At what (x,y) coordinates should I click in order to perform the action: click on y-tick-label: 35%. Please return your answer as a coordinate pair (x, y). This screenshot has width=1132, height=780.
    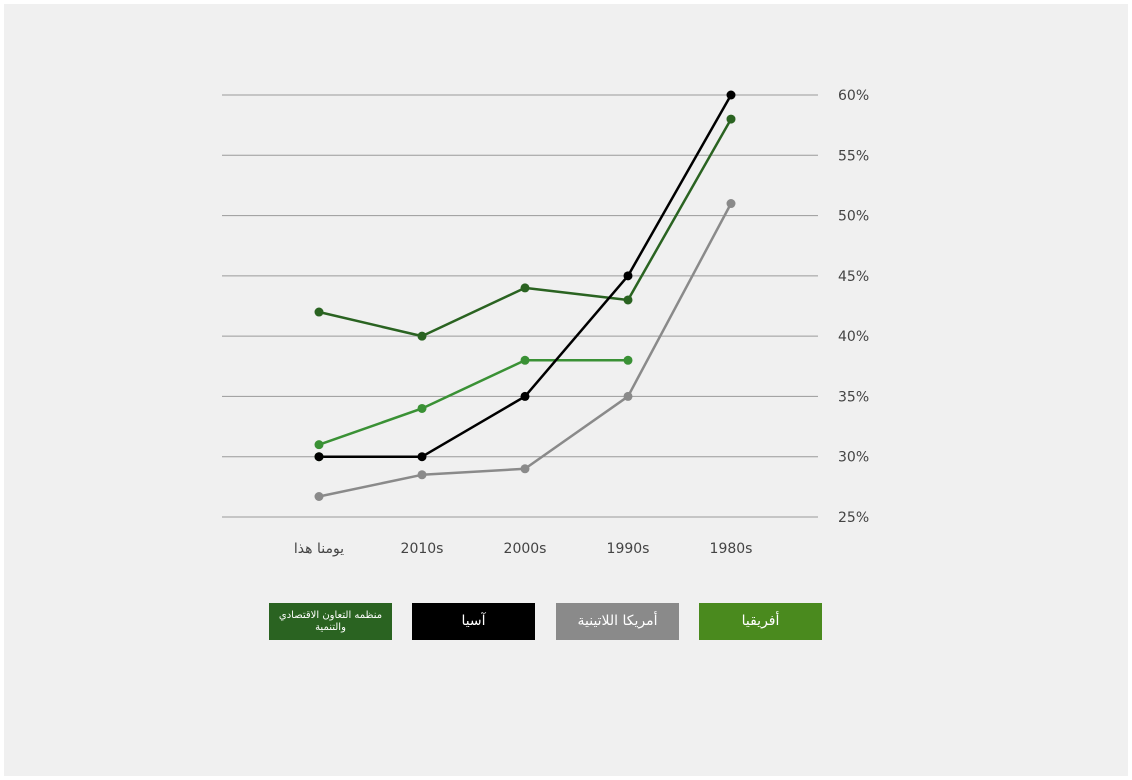
    Looking at the image, I should click on (853, 397).